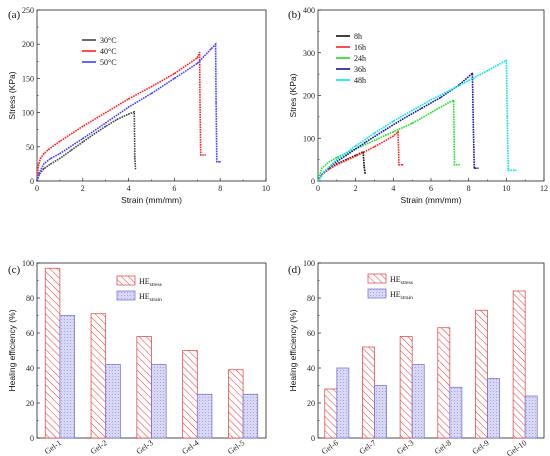  I want to click on x-tick-label: Gel-3, so click(405, 447).